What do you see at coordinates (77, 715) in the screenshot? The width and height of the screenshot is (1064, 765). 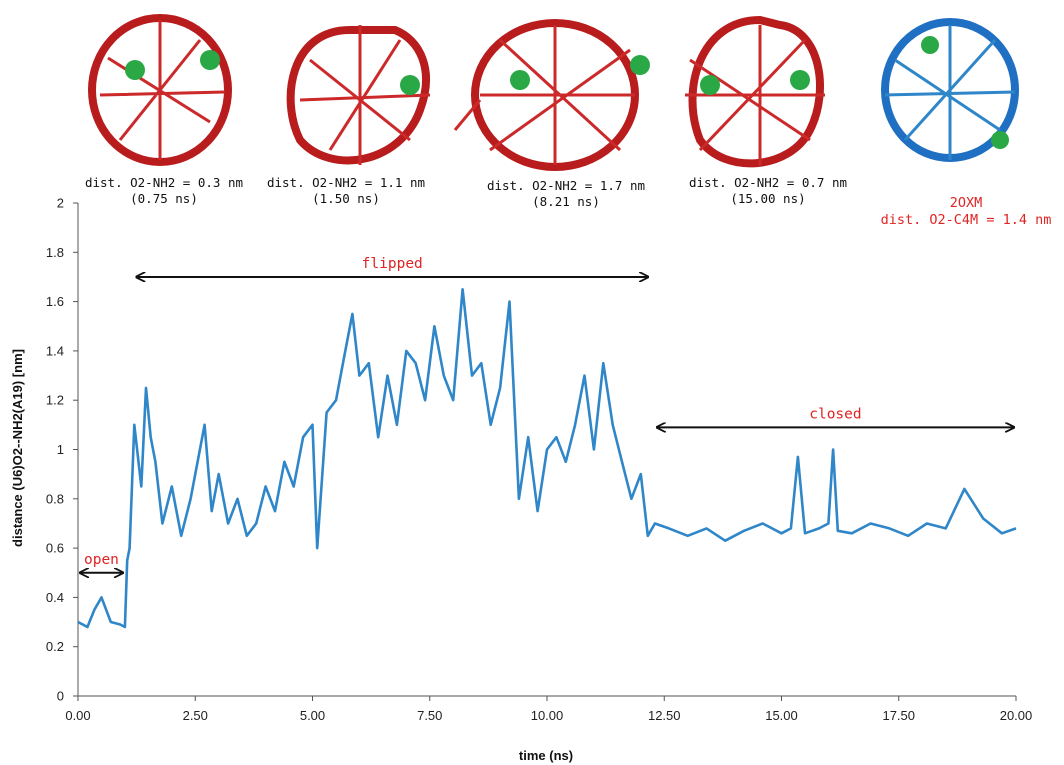 I see `x-tick-label: 0.00` at bounding box center [77, 715].